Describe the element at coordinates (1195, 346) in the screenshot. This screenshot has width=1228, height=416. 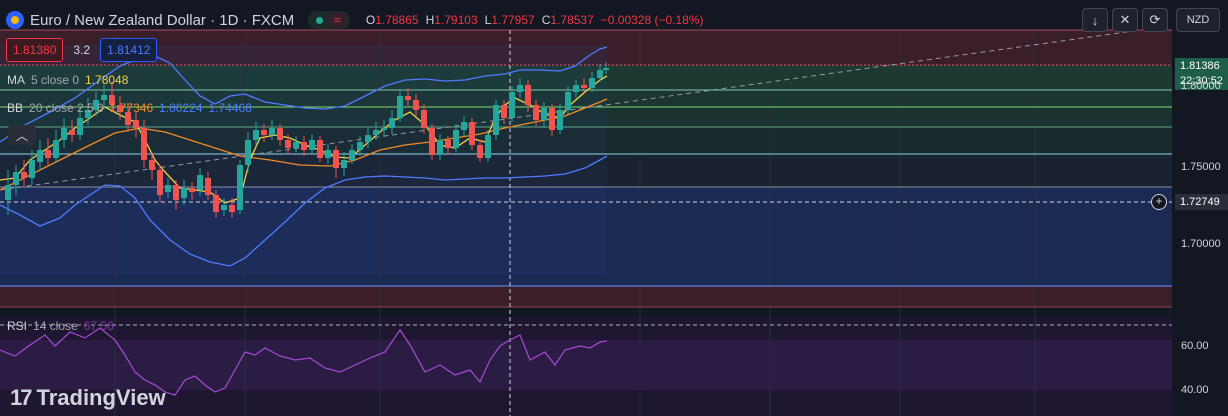
I see `rsi-tick: 60.00` at that location.